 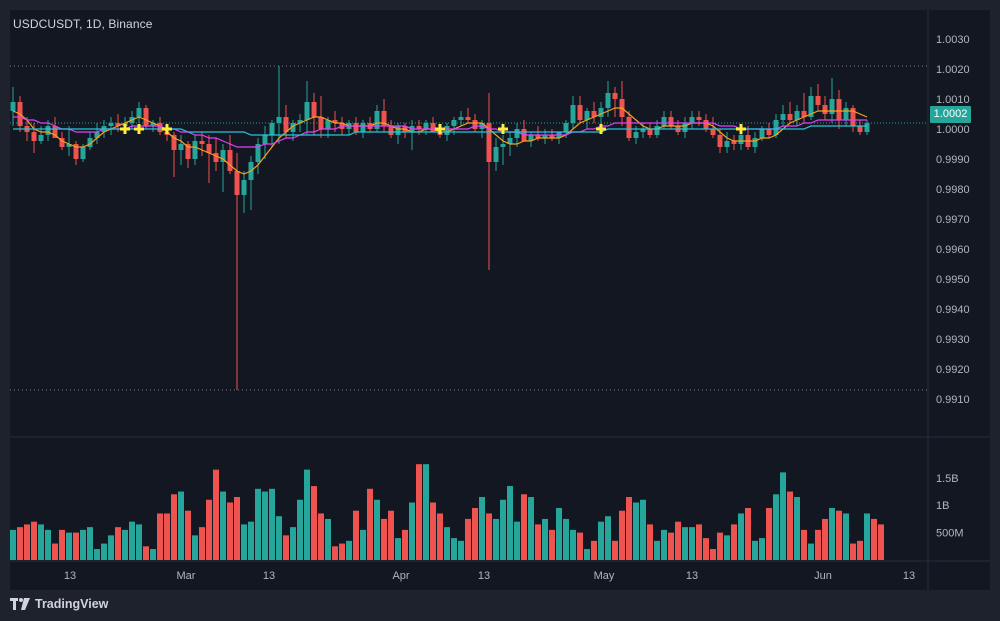 I want to click on price-tick-label: 0.9950, so click(x=953, y=280).